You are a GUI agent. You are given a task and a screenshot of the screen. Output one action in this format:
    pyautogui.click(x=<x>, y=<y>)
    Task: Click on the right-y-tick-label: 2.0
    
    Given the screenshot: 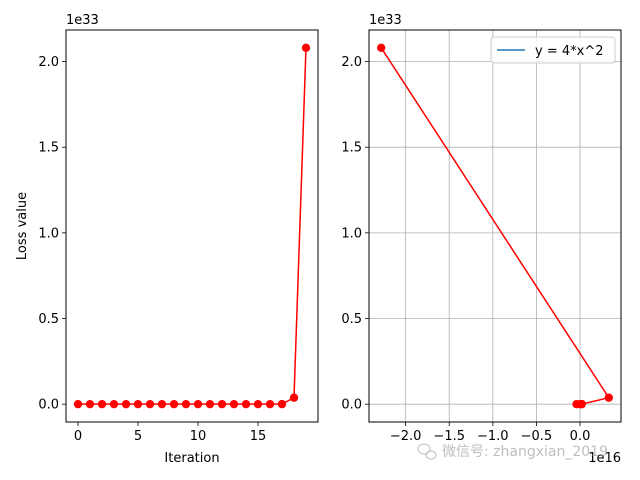 What is the action you would take?
    pyautogui.click(x=351, y=62)
    